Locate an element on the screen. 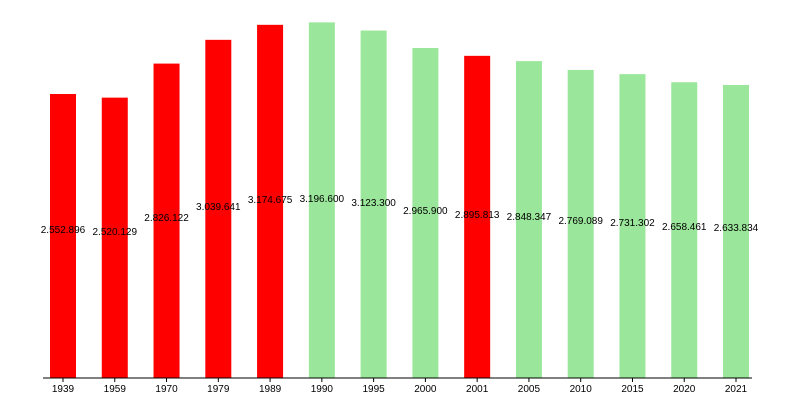 This screenshot has height=405, width=800. value-label-1979: 3.039.641 is located at coordinates (218, 207).